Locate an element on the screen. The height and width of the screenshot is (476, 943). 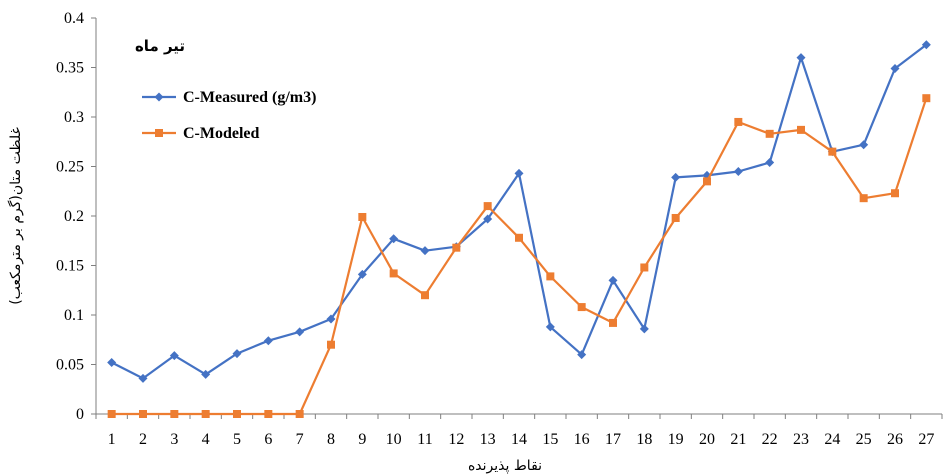
legend-item-modeled: C-Modeled is located at coordinates (201, 133).